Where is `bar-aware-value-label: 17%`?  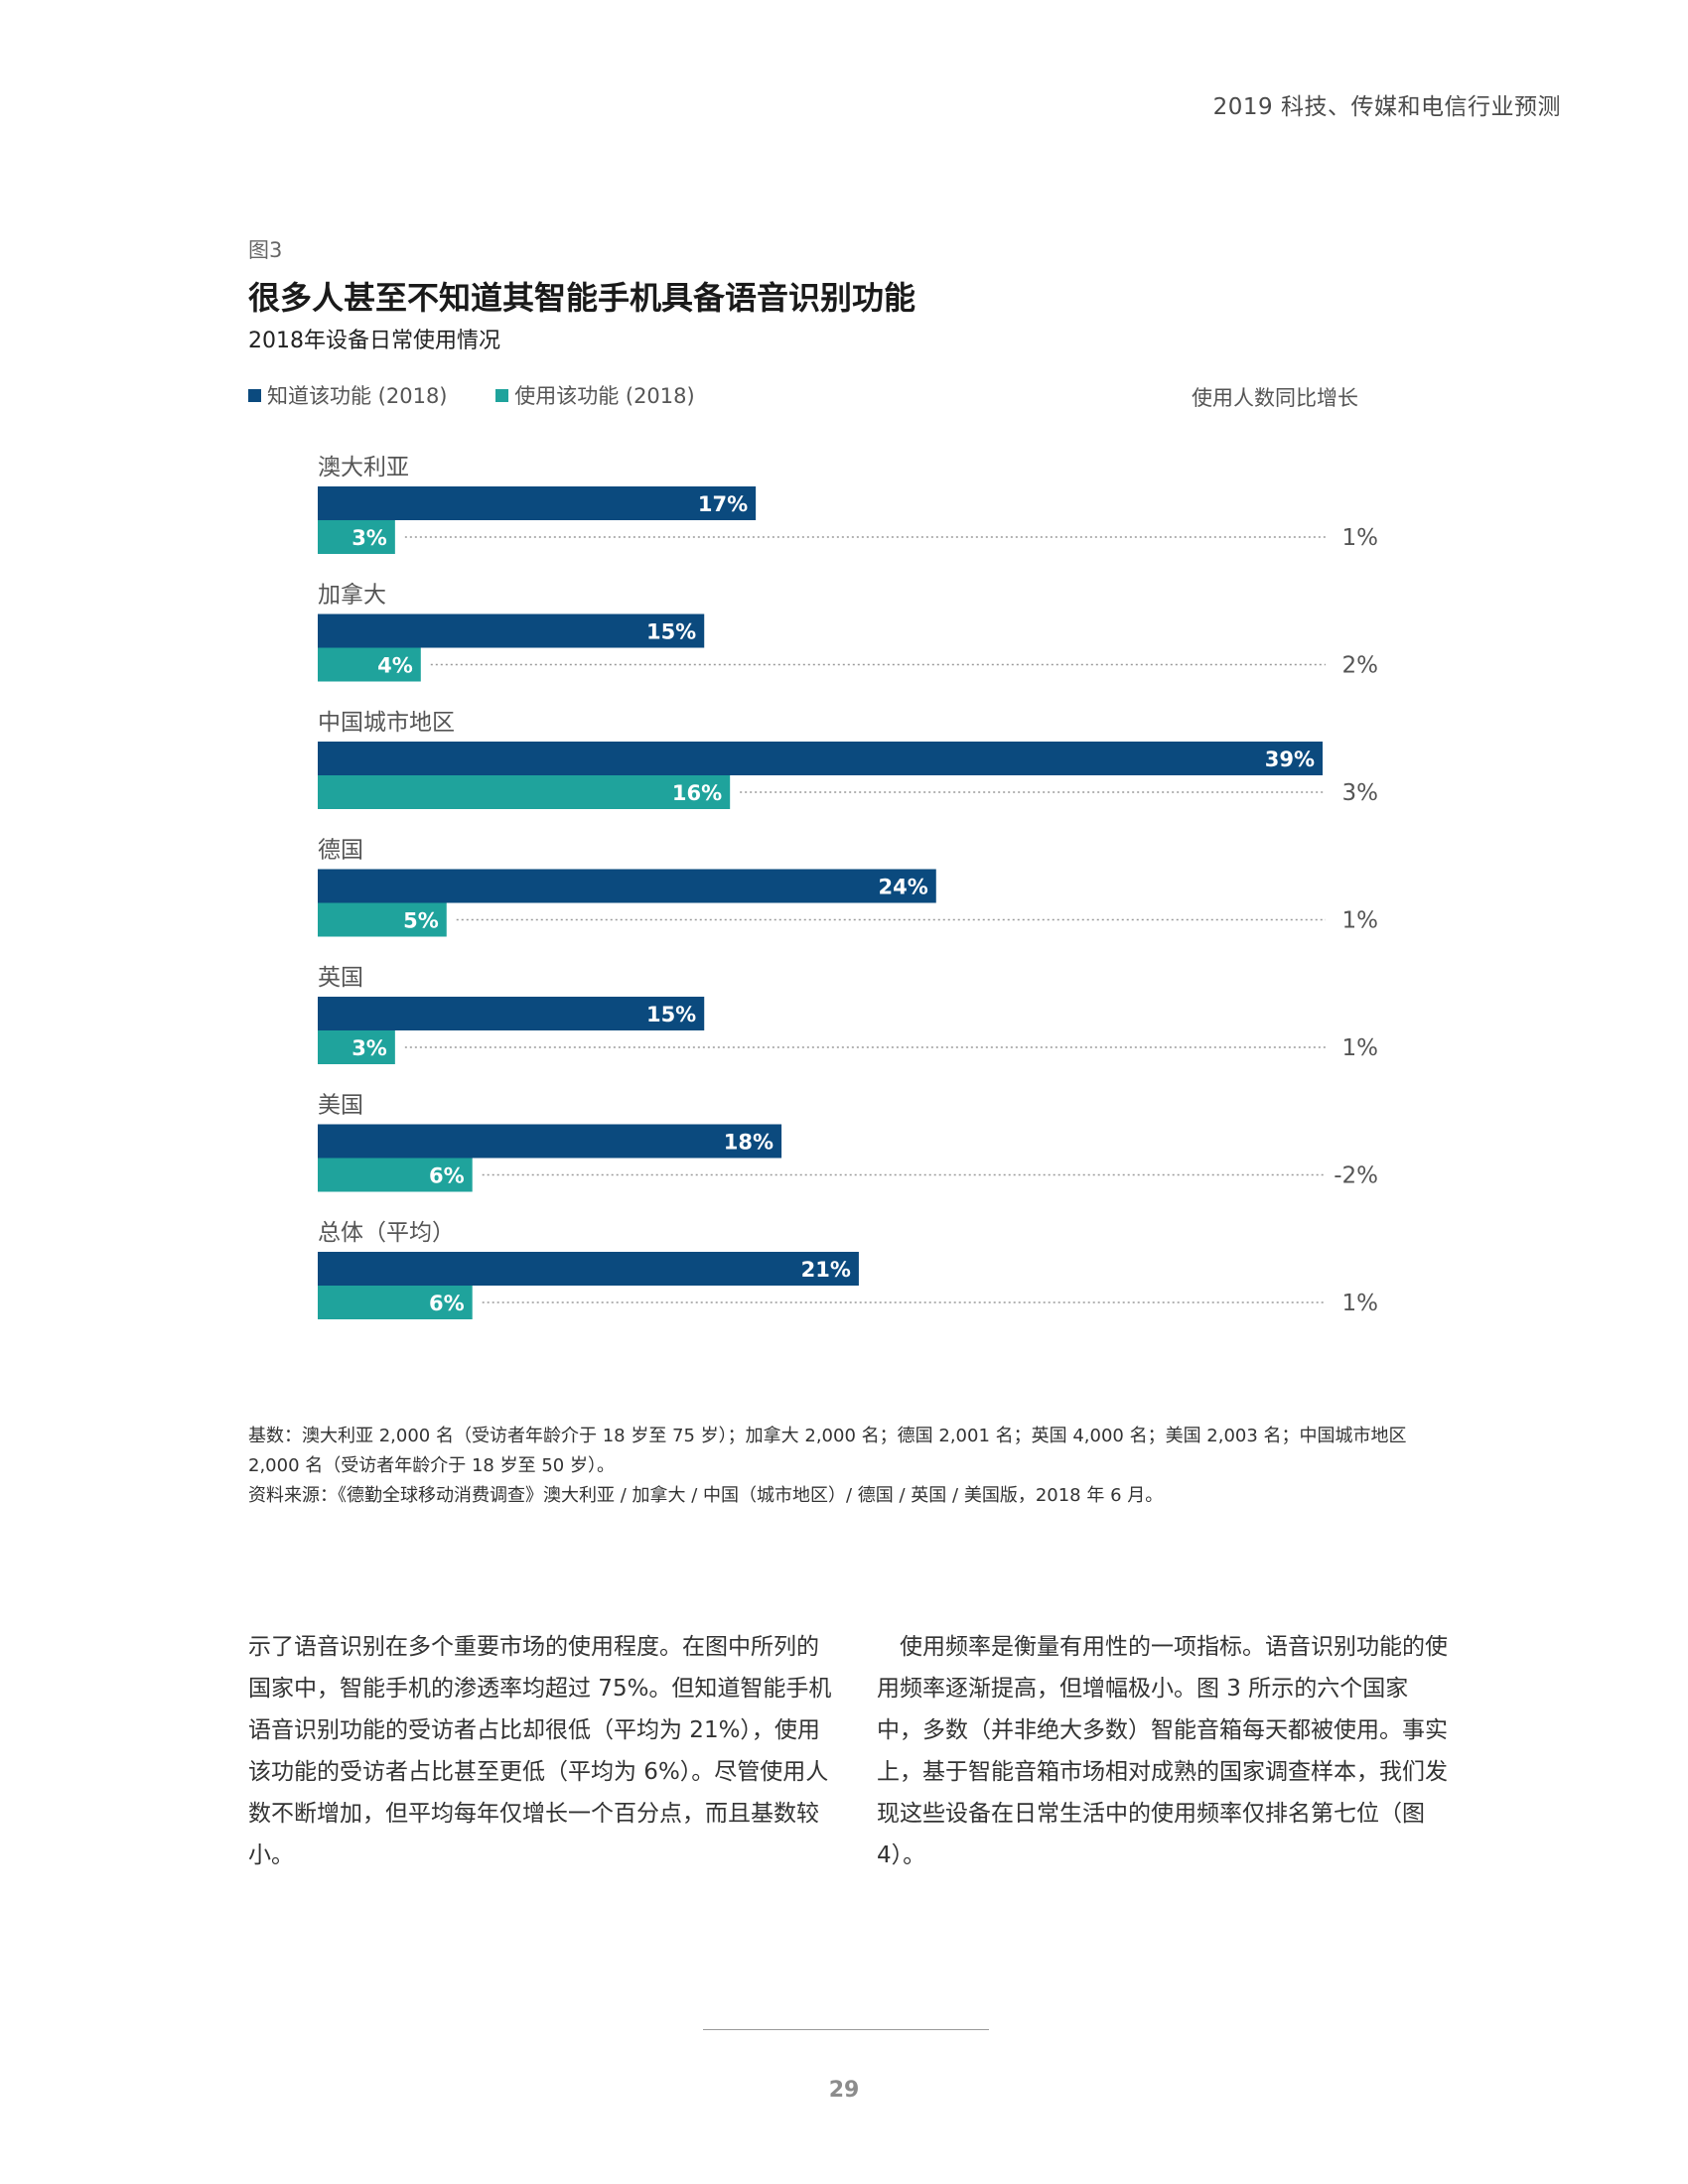 bar-aware-value-label: 17% is located at coordinates (723, 504).